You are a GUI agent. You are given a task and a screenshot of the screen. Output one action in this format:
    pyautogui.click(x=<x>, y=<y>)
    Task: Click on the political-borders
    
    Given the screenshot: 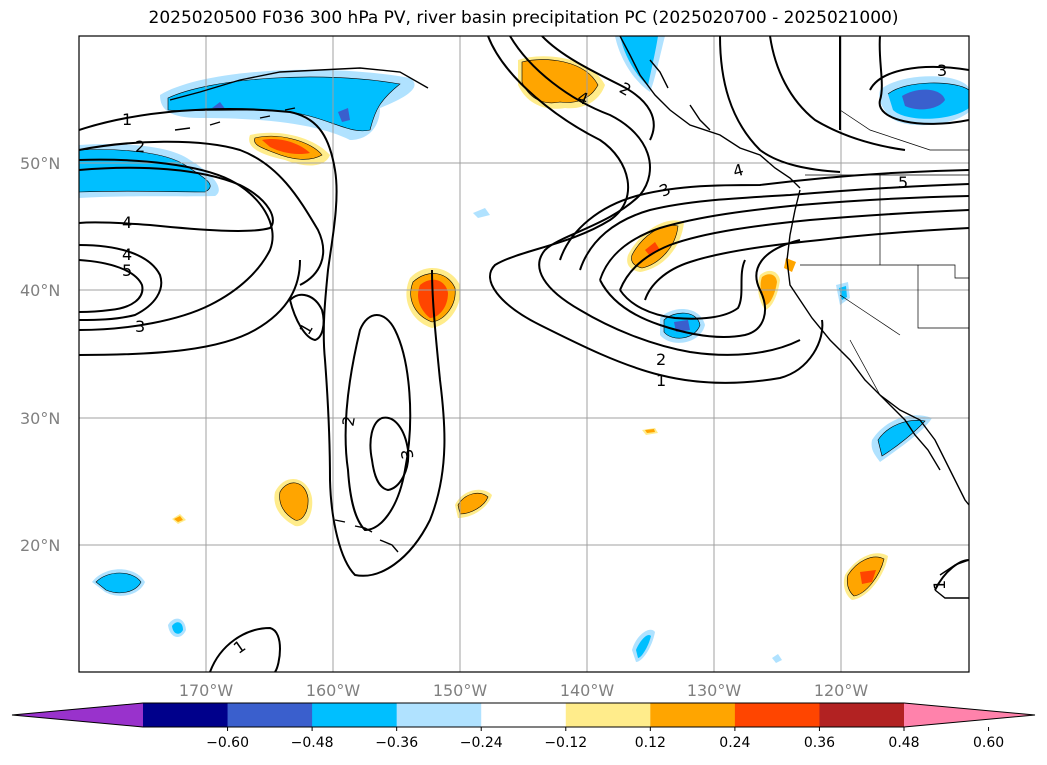 What is the action you would take?
    pyautogui.click(x=884, y=252)
    